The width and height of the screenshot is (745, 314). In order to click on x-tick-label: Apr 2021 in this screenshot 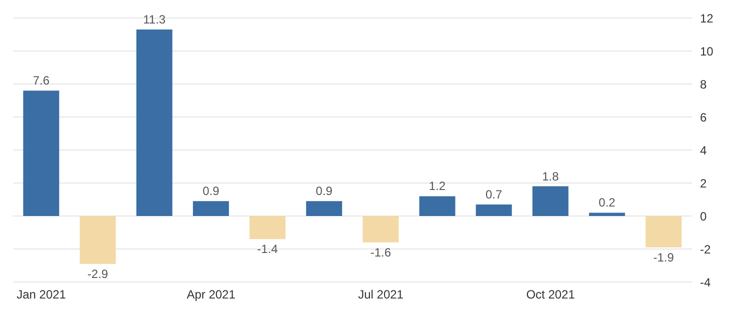, I will do `click(211, 295)`.